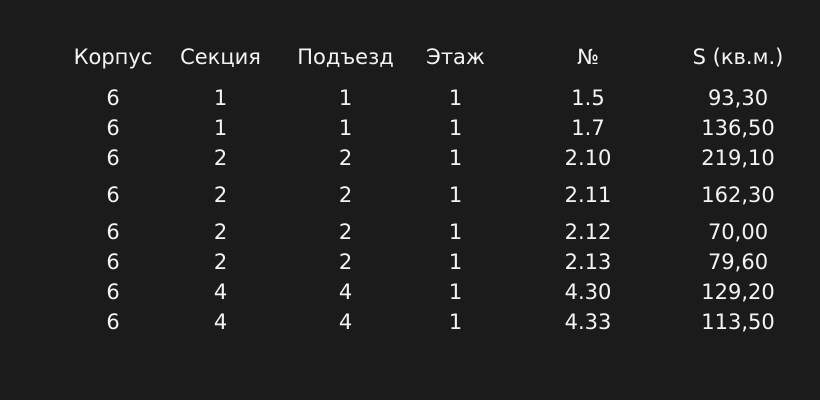  I want to click on table-cell: 79,60, so click(738, 261).